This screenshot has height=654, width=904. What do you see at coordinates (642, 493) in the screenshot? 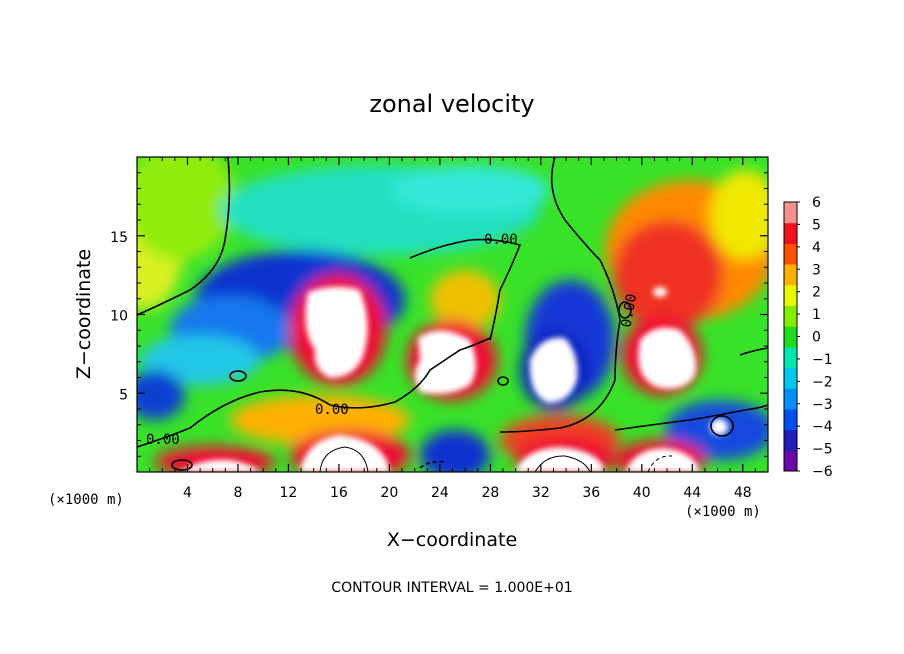
I see `x-tick-label: 40` at bounding box center [642, 493].